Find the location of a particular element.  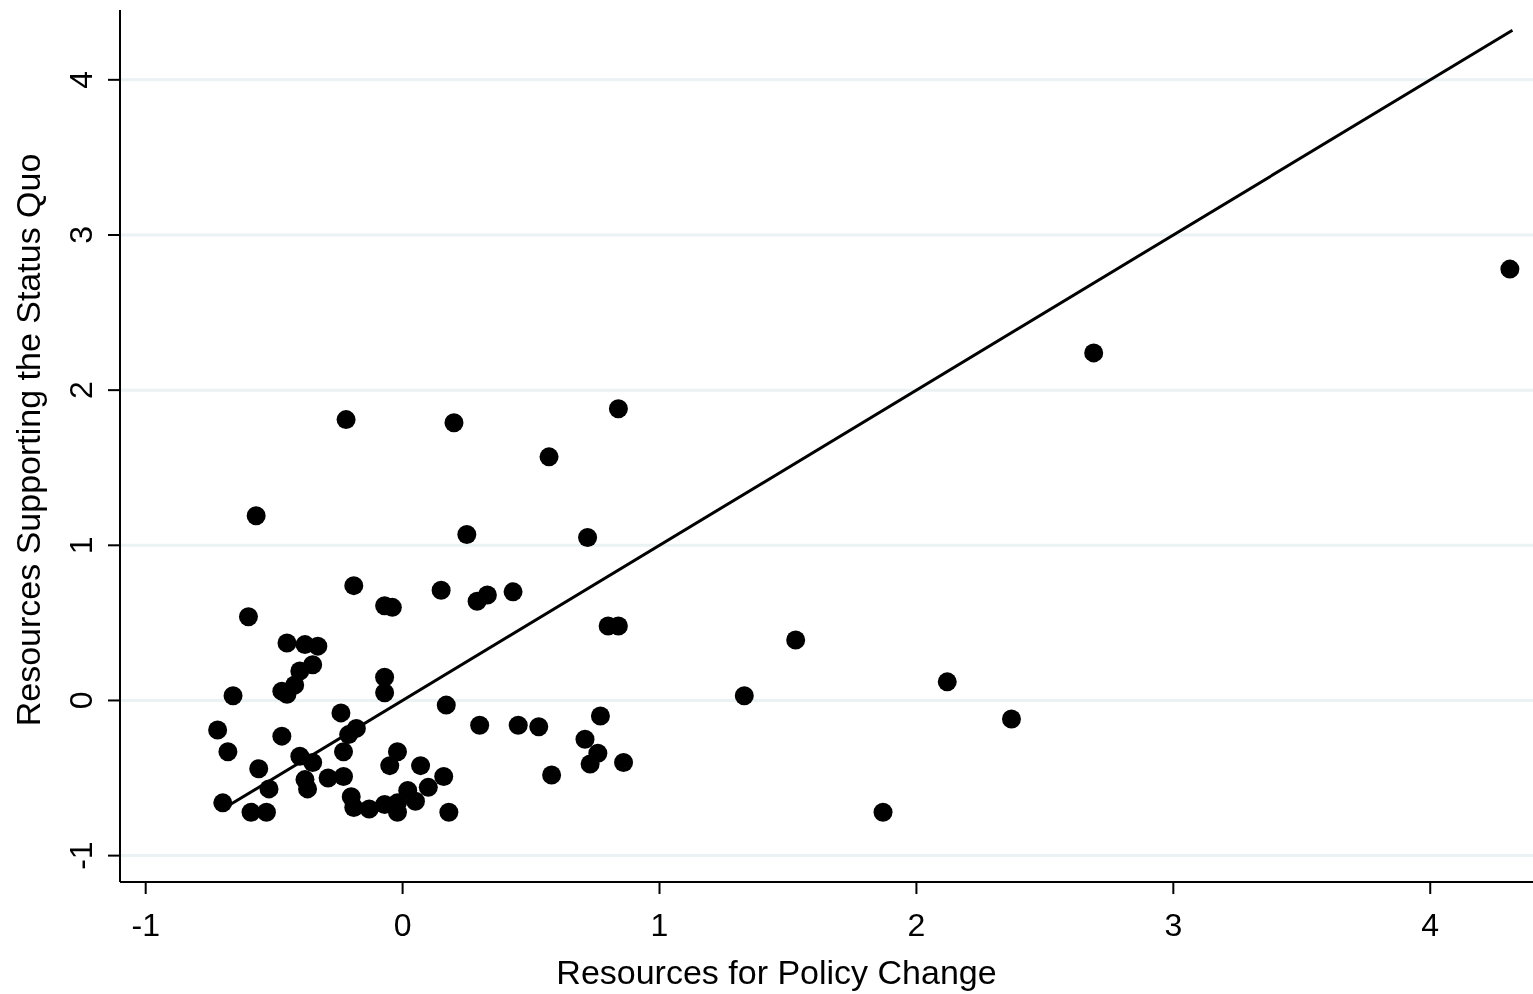

y-tick-label: 4 is located at coordinates (81, 79).